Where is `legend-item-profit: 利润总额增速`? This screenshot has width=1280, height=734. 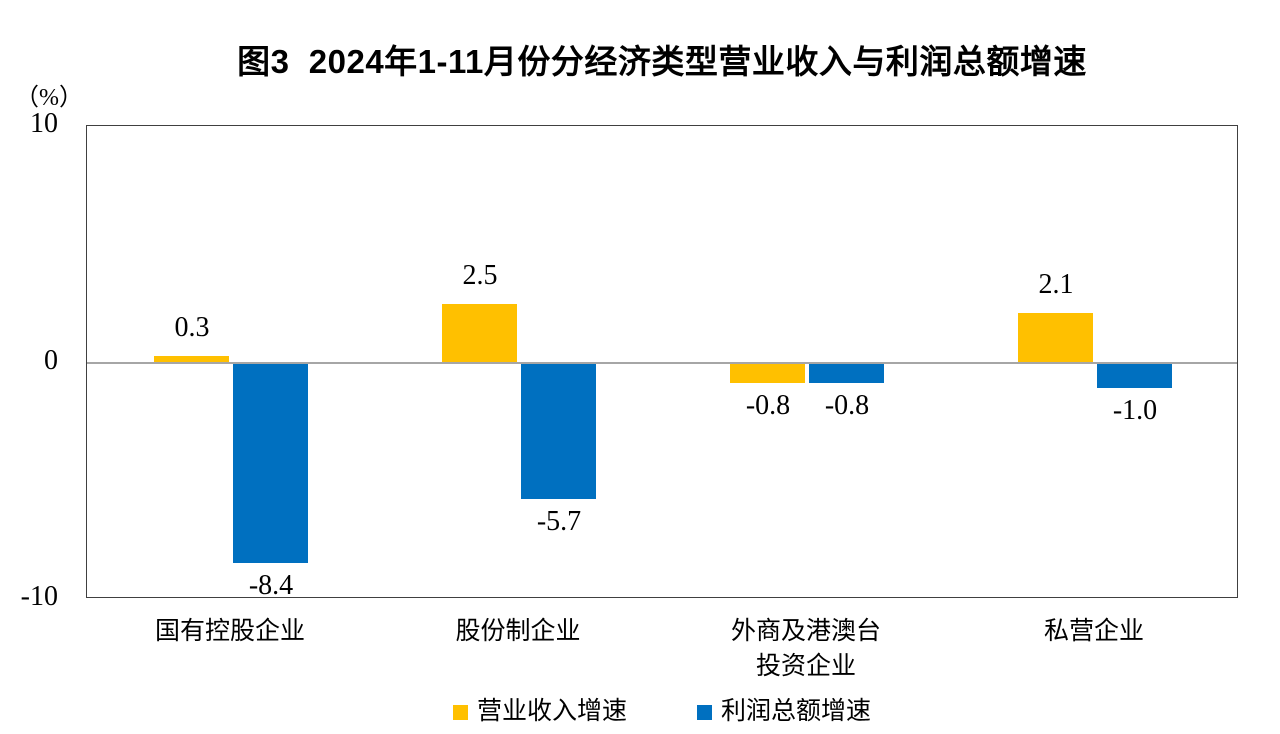
legend-item-profit: 利润总额增速 is located at coordinates (784, 712).